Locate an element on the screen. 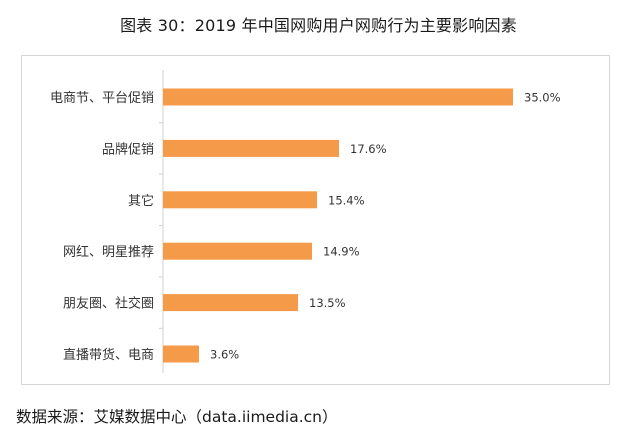 Image resolution: width=637 pixels, height=442 pixels. data-source: 数据来源：艾媒数据中心（data.iimedia.cn） is located at coordinates (177, 417).